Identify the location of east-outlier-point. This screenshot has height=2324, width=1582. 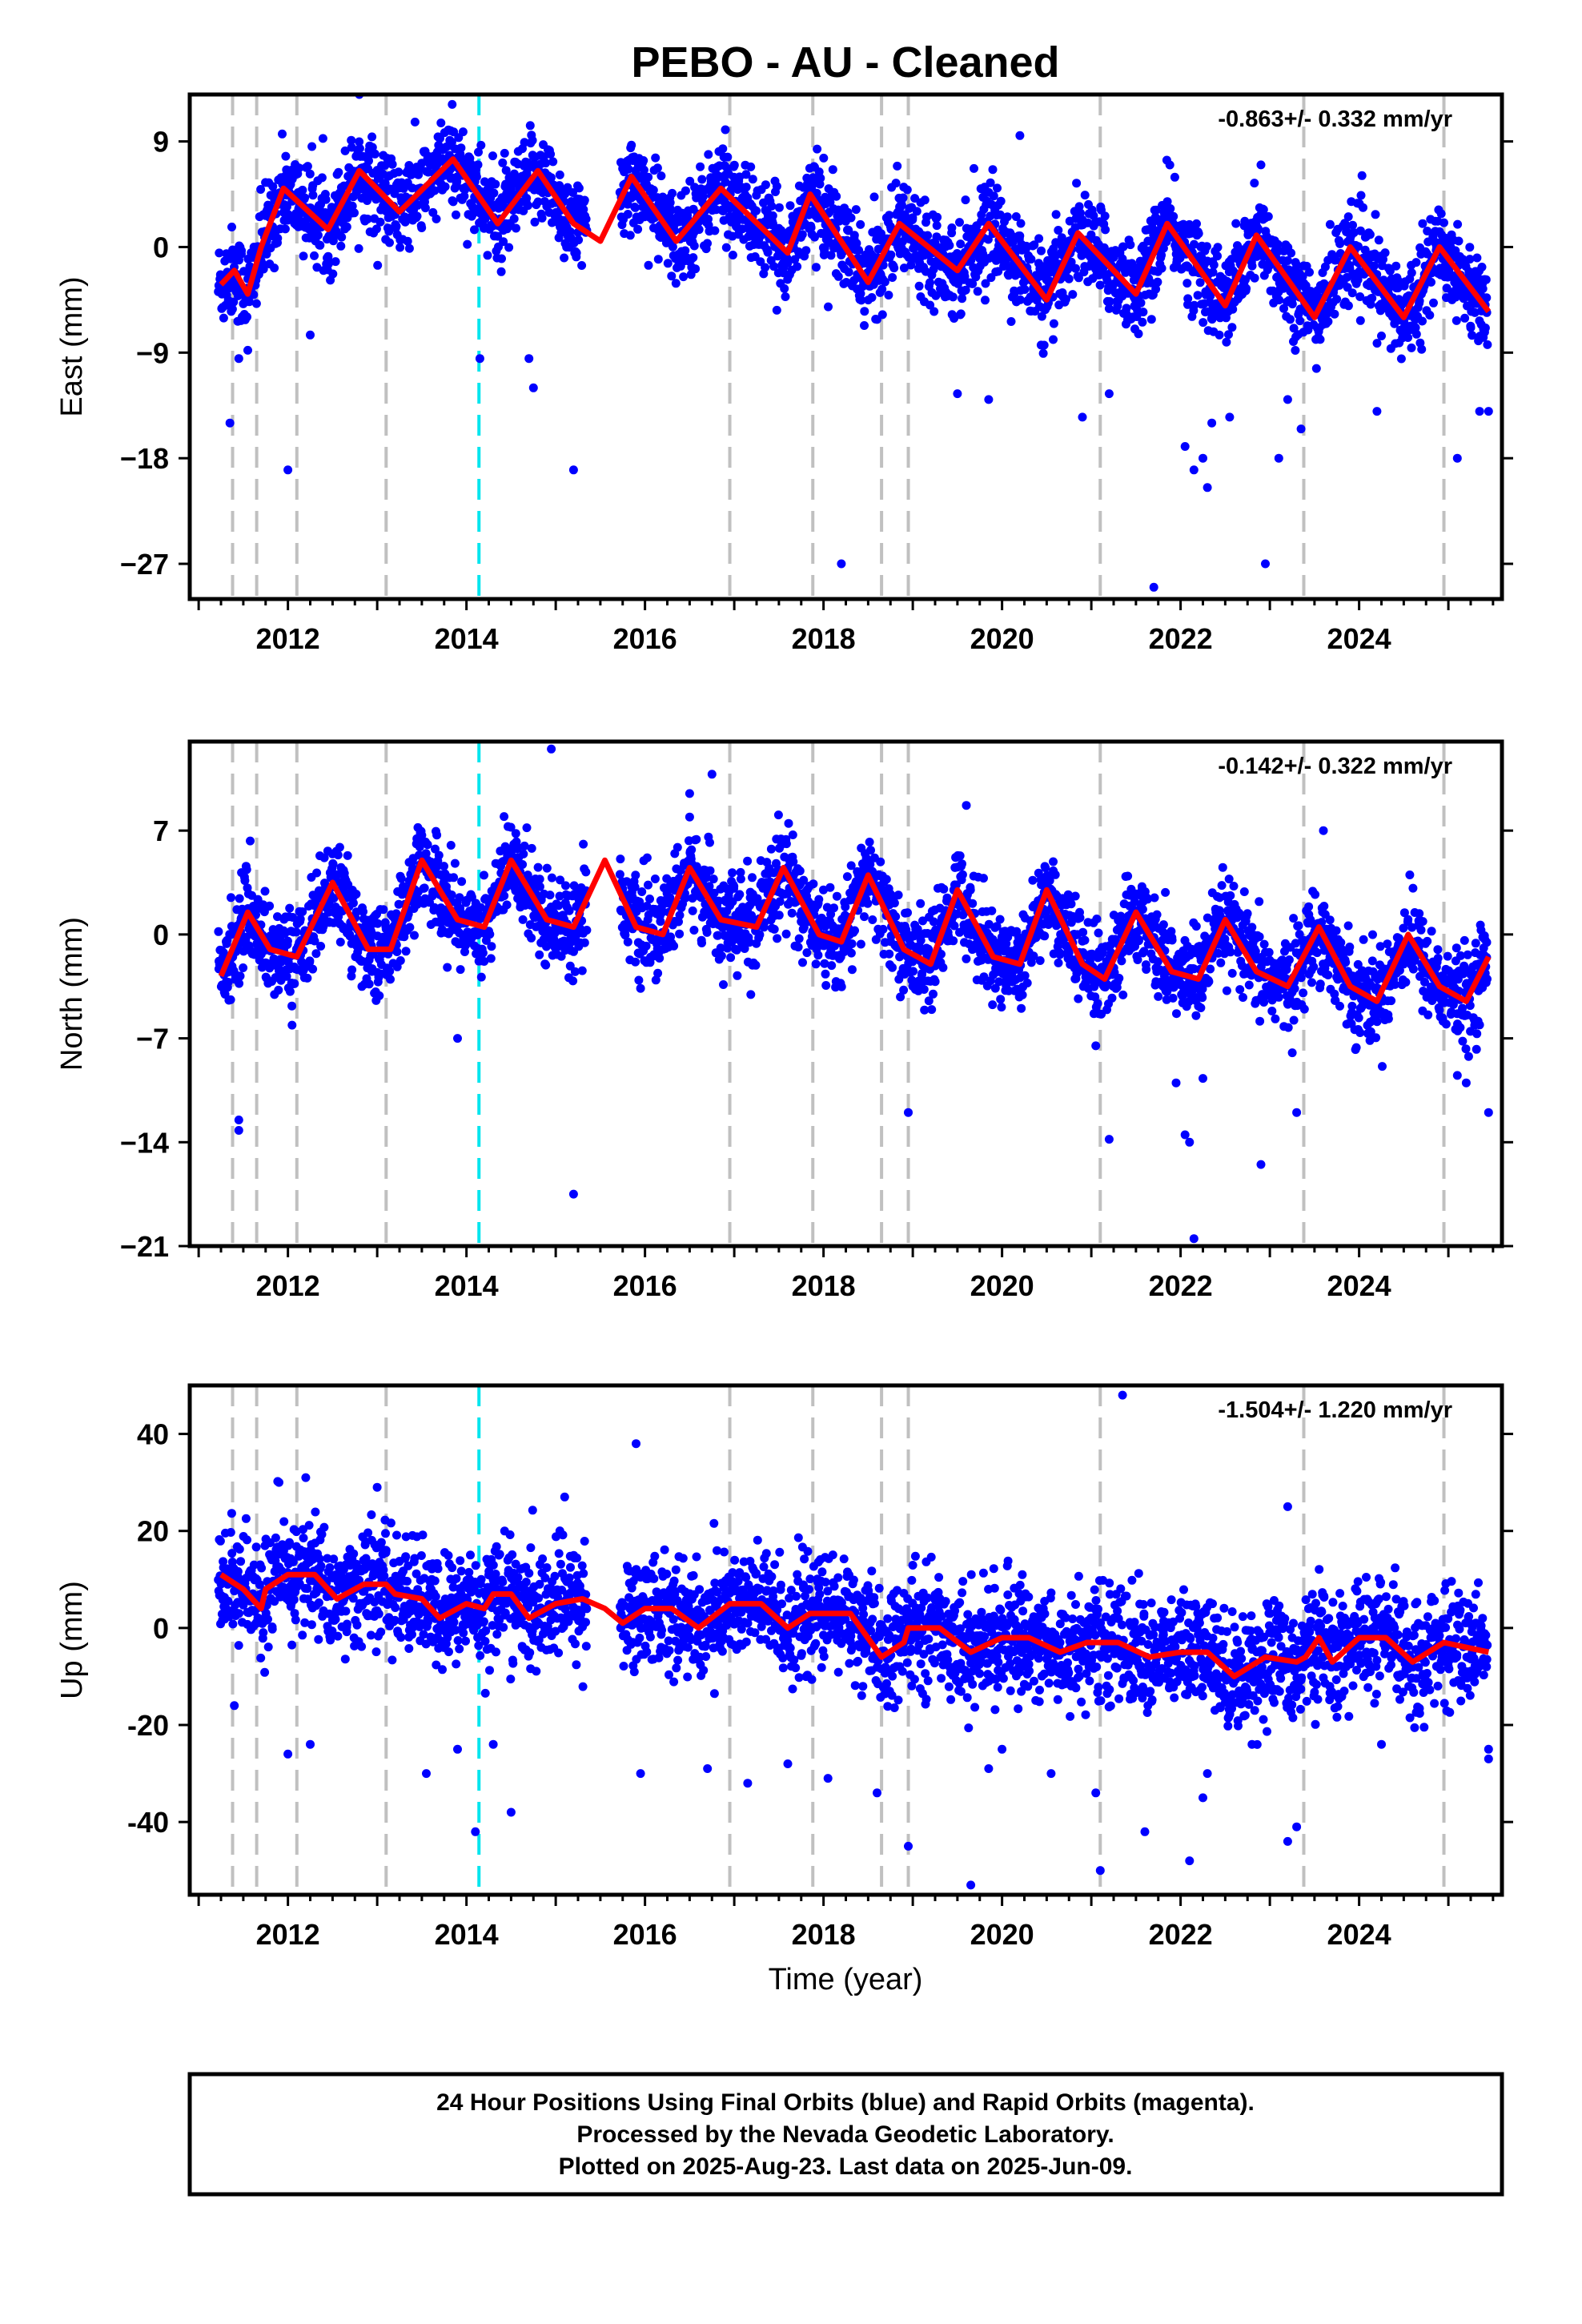
(248, 350).